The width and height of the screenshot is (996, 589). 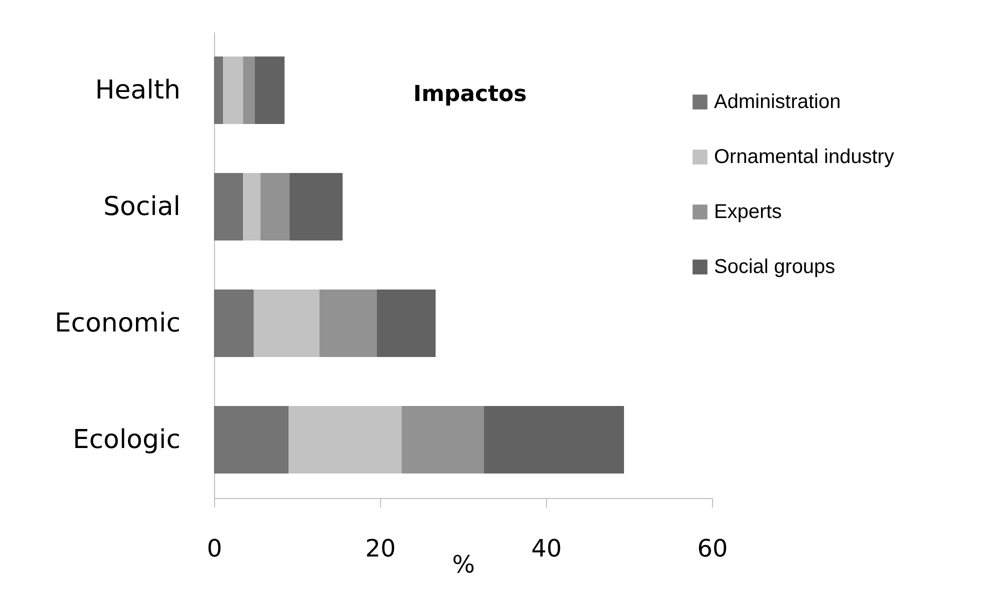 I want to click on y-tick-label: Health, so click(x=137, y=90).